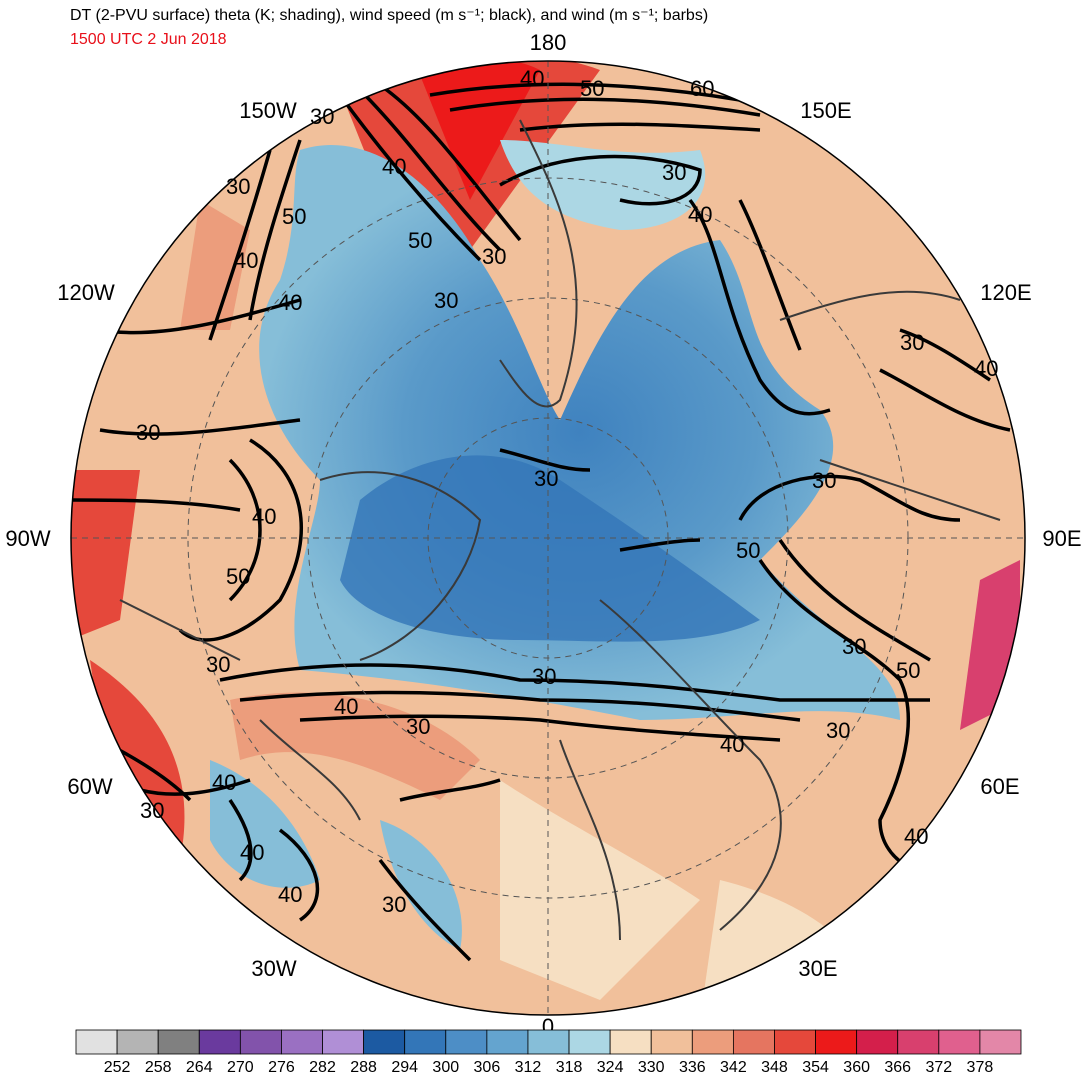 This screenshot has height=1076, width=1088. Describe the element at coordinates (240, 1067) in the screenshot. I see `colorbar-tick-label: 270` at that location.